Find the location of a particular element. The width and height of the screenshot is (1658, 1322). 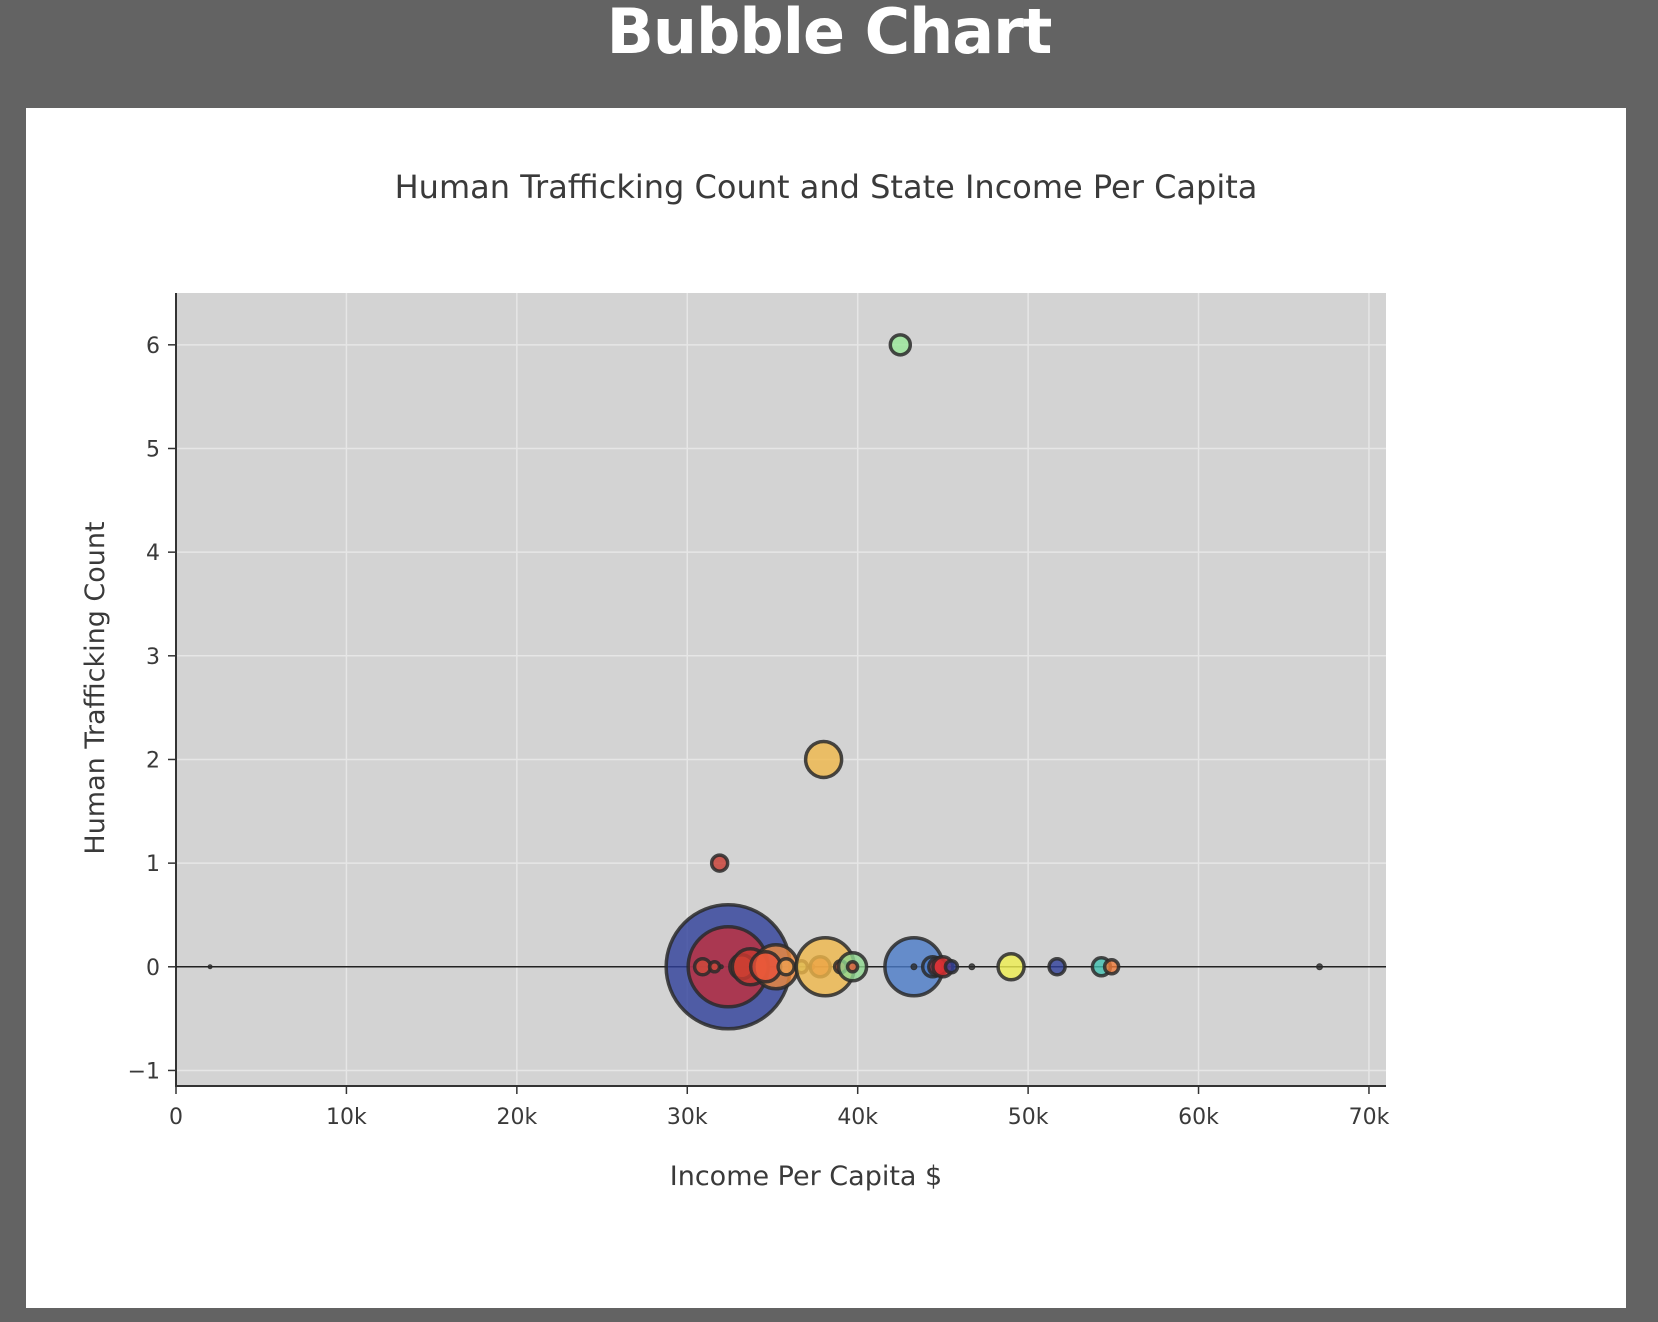

y-tick-label: 3 is located at coordinates (153, 657).